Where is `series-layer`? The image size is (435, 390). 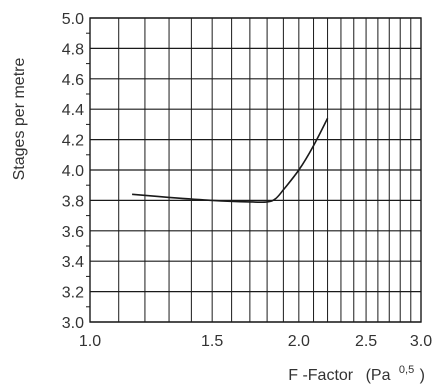 series-layer is located at coordinates (230, 160).